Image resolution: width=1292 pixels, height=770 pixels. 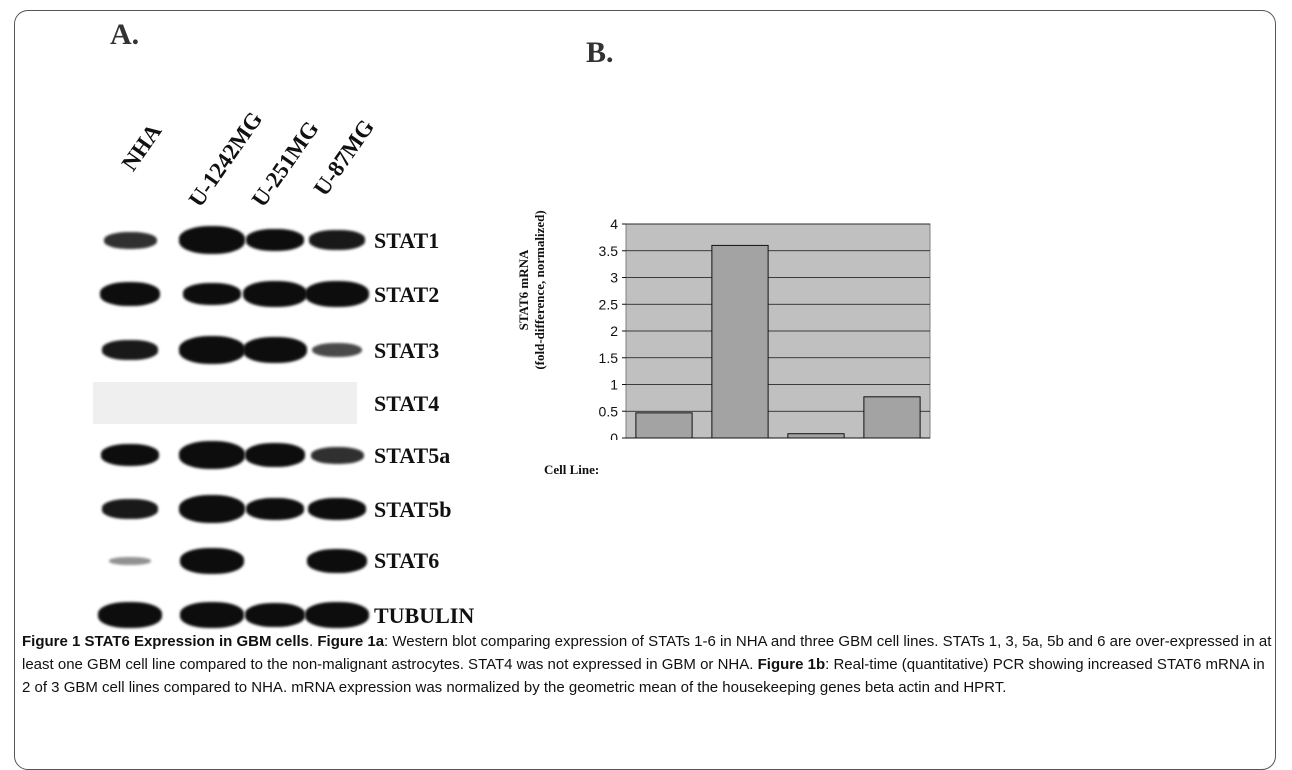 I want to click on y-tick-label: 0, so click(x=614, y=435).